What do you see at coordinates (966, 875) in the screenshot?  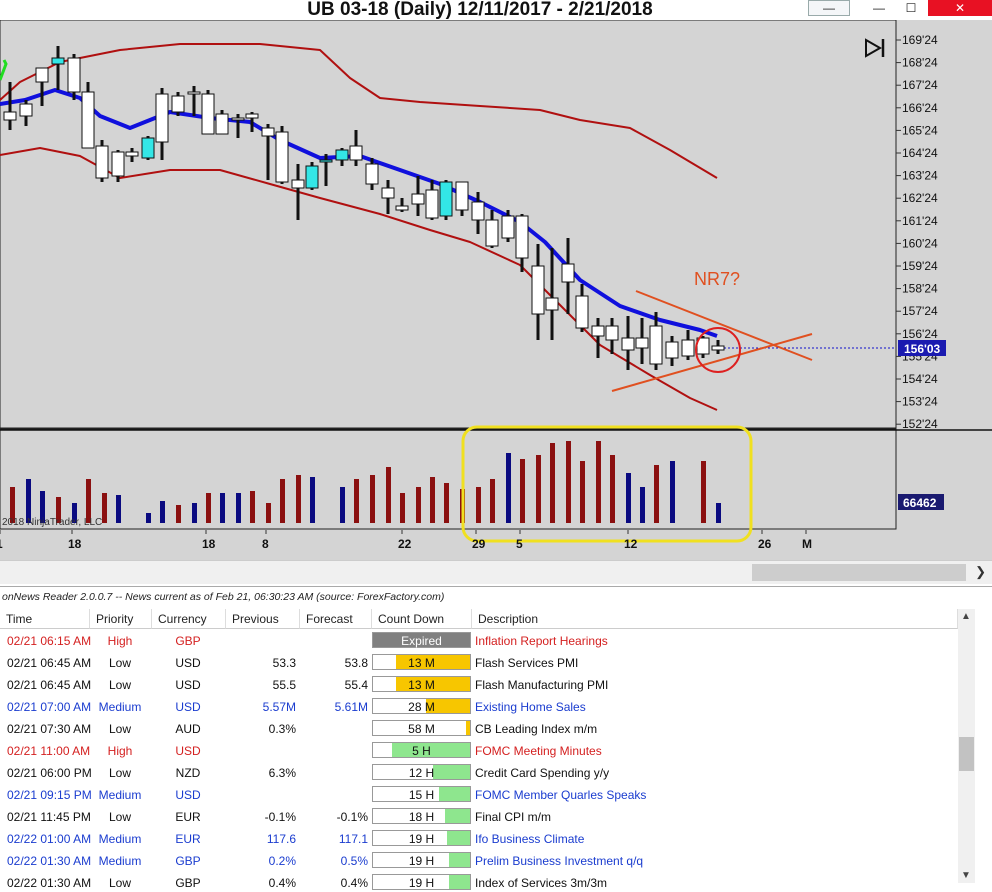 I see `scroll-down-icon: ▼` at bounding box center [966, 875].